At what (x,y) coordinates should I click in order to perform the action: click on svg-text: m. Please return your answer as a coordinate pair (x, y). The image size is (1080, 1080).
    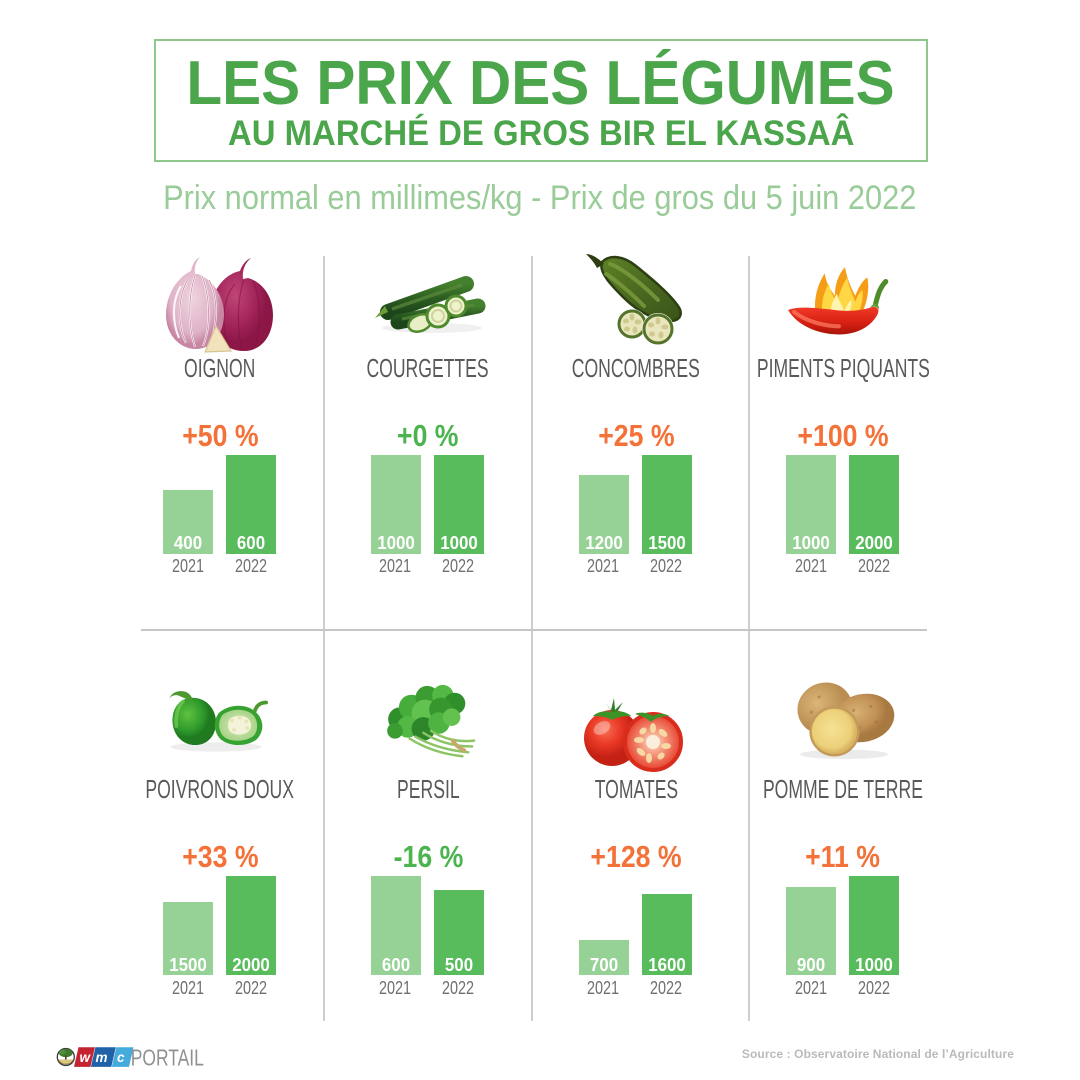
    Looking at the image, I should click on (102, 1057).